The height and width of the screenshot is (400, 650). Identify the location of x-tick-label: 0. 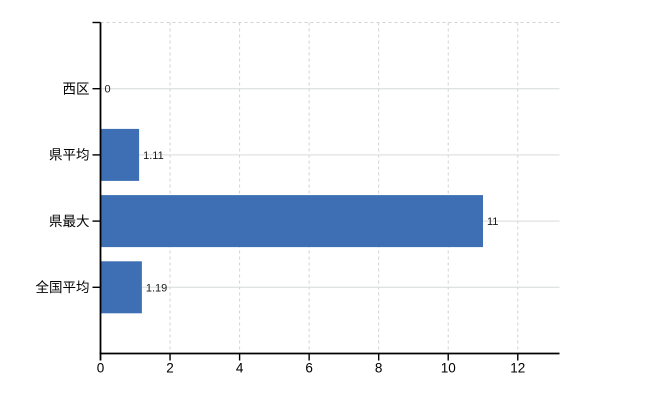
(101, 368).